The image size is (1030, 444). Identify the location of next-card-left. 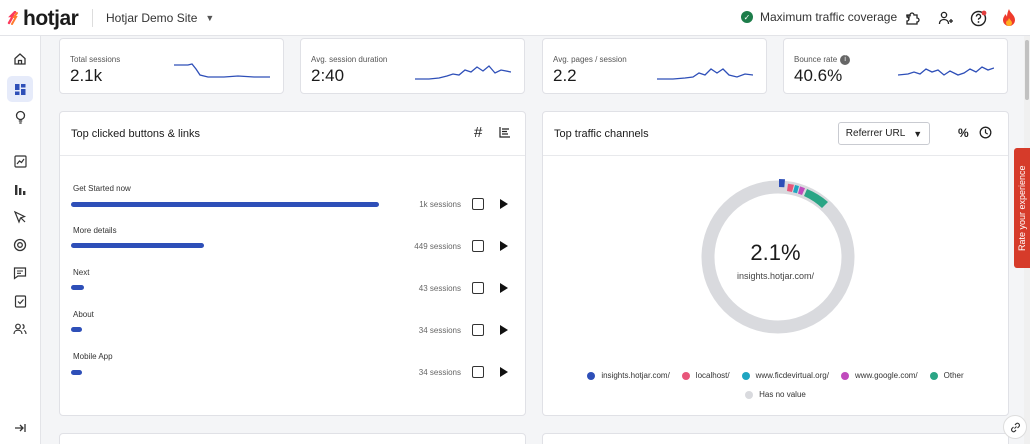
(292, 438).